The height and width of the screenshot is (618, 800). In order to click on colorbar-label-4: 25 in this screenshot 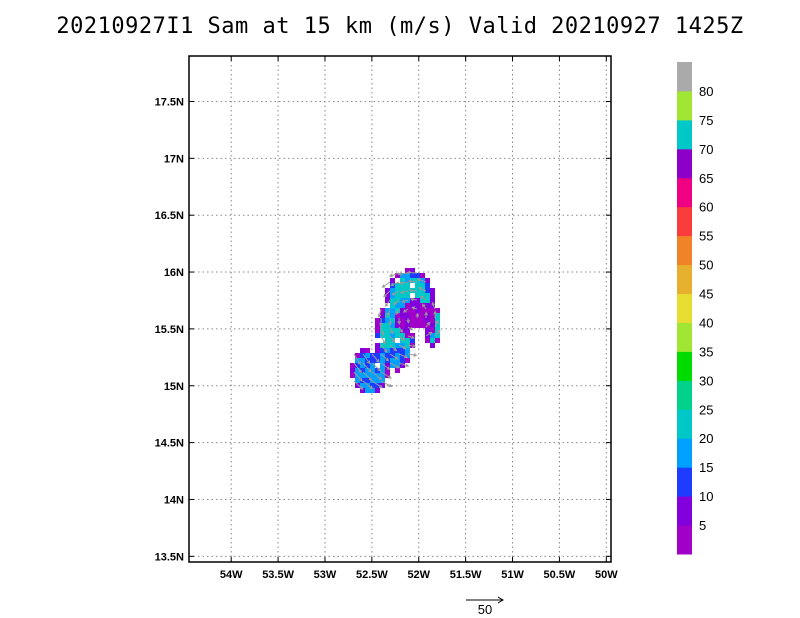, I will do `click(706, 409)`.